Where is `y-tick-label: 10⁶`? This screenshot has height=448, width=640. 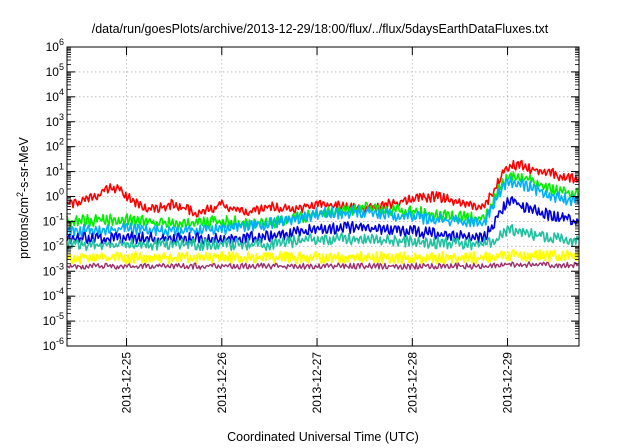
y-tick-label: 10⁶ is located at coordinates (55, 45).